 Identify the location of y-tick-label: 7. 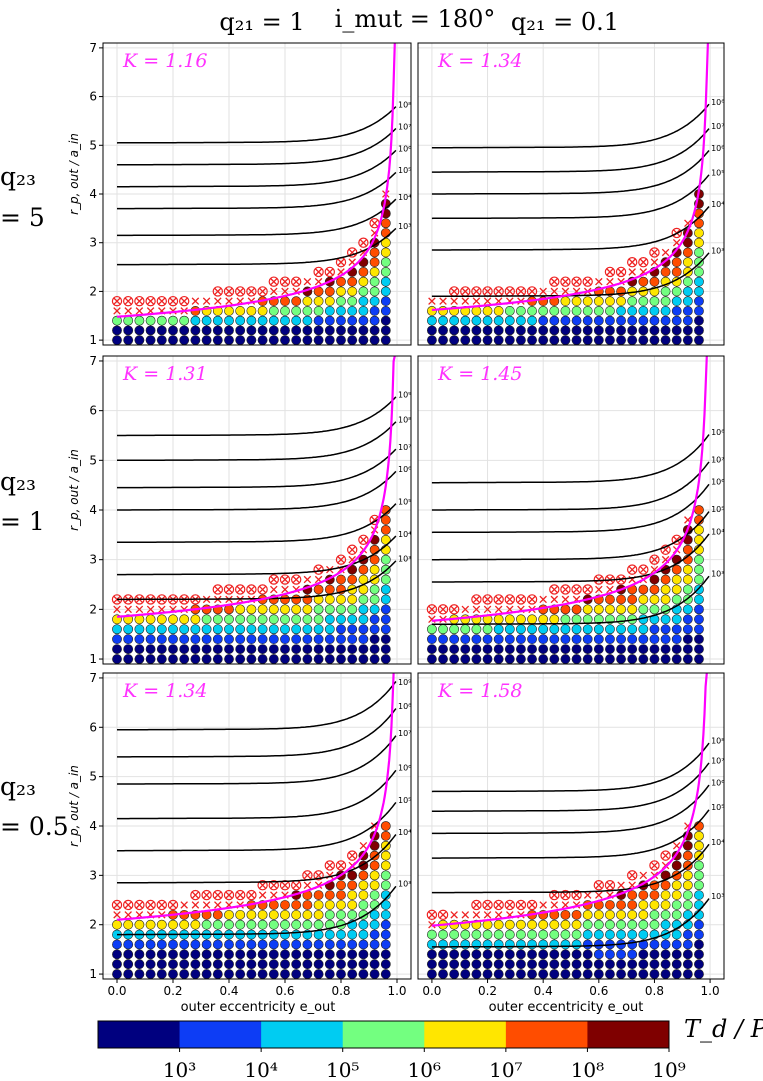
(93, 48).